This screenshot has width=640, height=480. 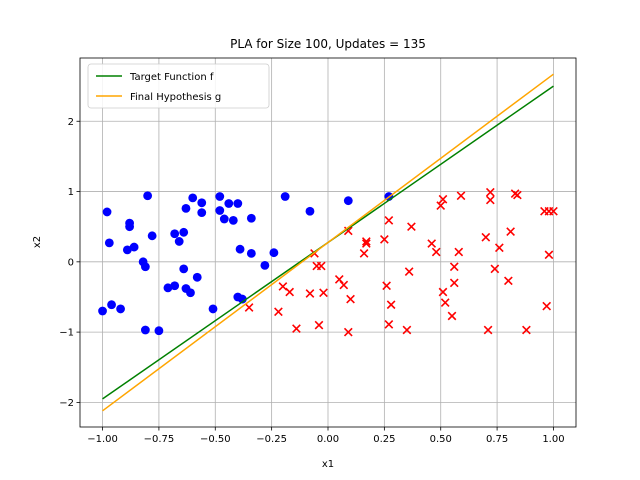 What do you see at coordinates (71, 122) in the screenshot?
I see `y-tick-label: 2` at bounding box center [71, 122].